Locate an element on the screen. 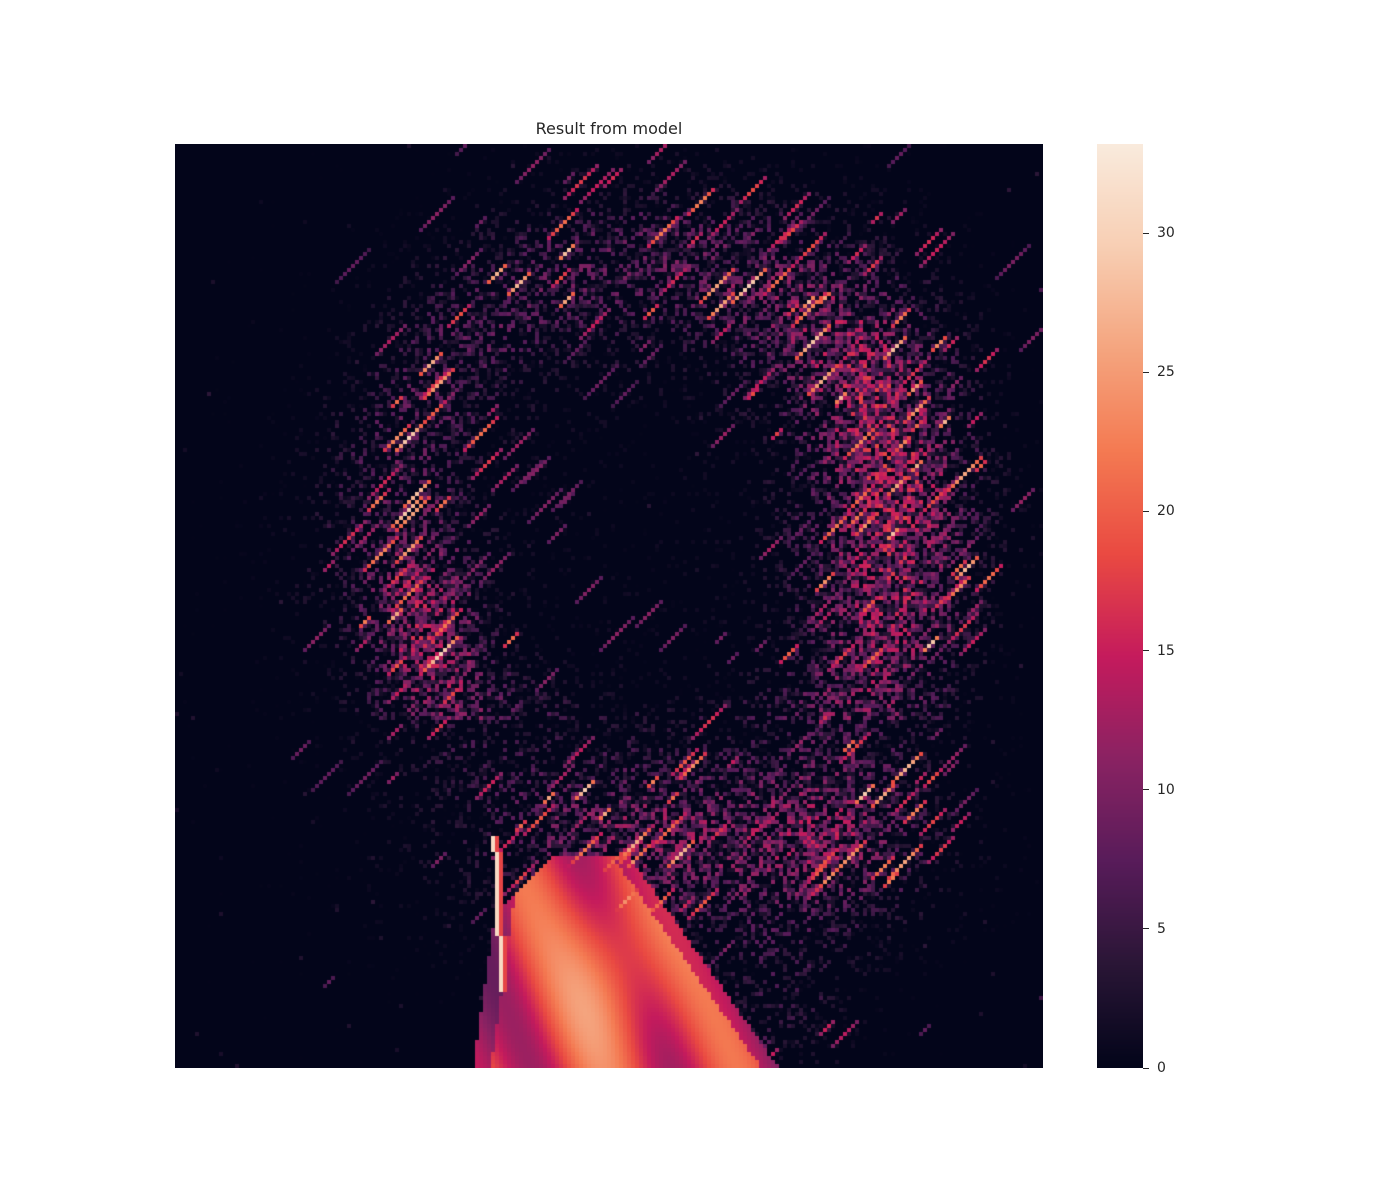 The image size is (1400, 1200). colorbar-tick-label: 25 is located at coordinates (1166, 372).